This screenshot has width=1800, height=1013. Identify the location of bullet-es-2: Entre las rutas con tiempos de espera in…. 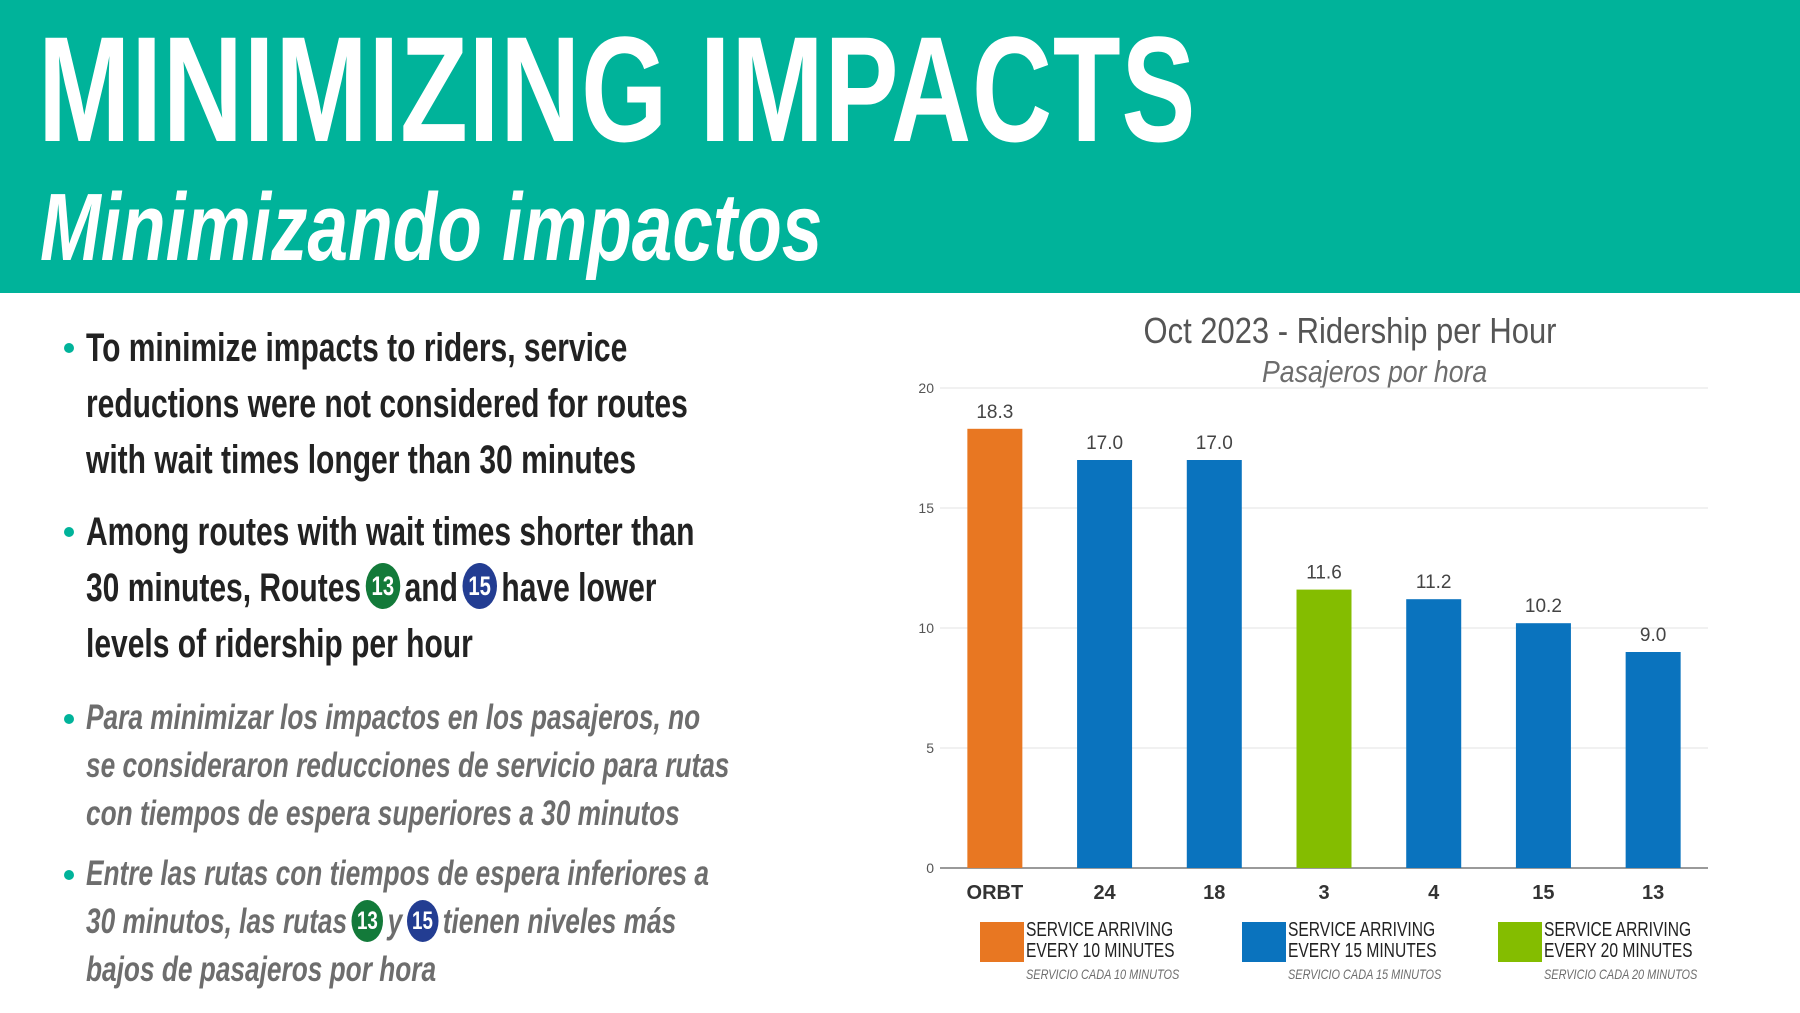
(460, 922).